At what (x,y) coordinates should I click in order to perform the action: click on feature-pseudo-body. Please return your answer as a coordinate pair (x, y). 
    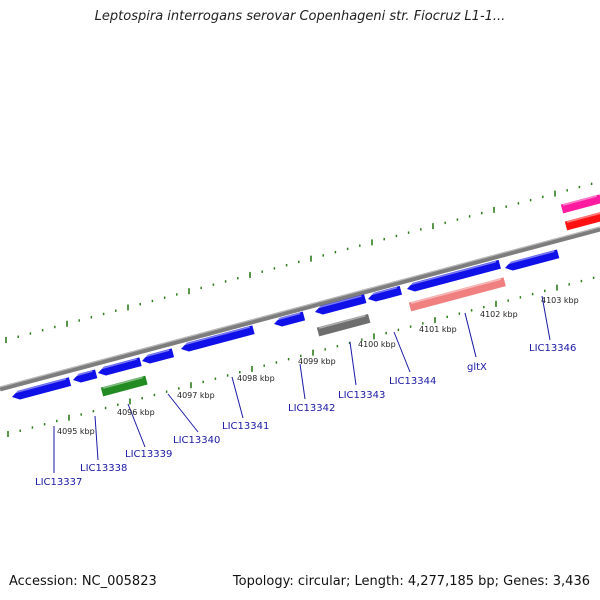
    Looking at the image, I should click on (343, 325).